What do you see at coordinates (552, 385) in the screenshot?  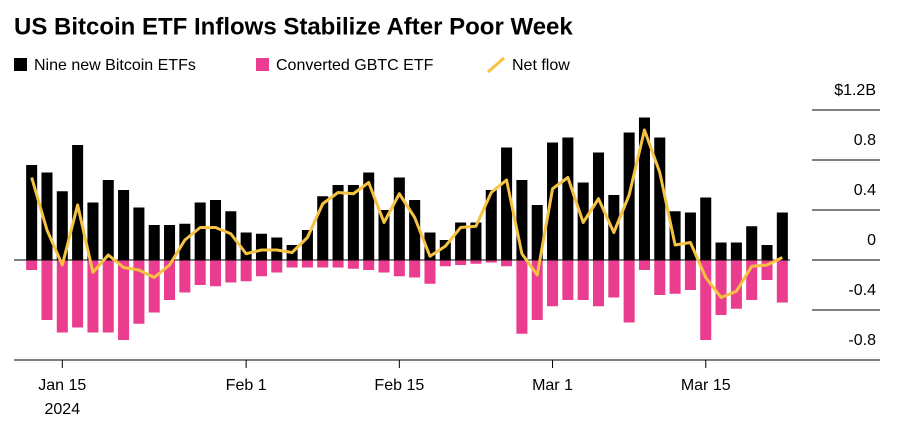 I see `x-tick-label: Mar 1` at bounding box center [552, 385].